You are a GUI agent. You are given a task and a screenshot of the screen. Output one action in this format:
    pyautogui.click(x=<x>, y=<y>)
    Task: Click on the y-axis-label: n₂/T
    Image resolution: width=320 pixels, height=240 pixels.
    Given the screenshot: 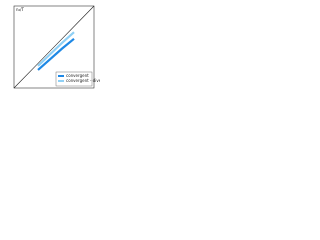 What is the action you would take?
    pyautogui.click(x=20, y=9)
    